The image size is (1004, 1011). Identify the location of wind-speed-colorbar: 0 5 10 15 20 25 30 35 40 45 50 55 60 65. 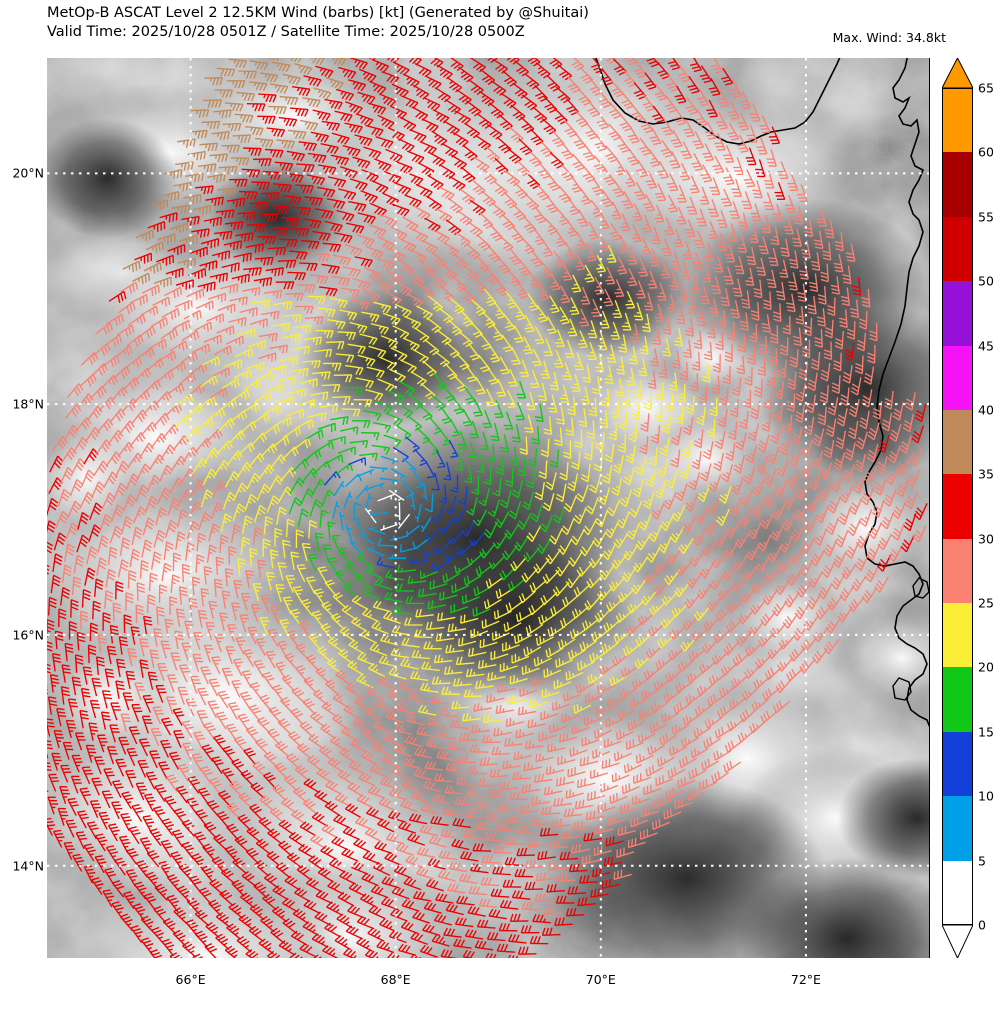
(968, 508).